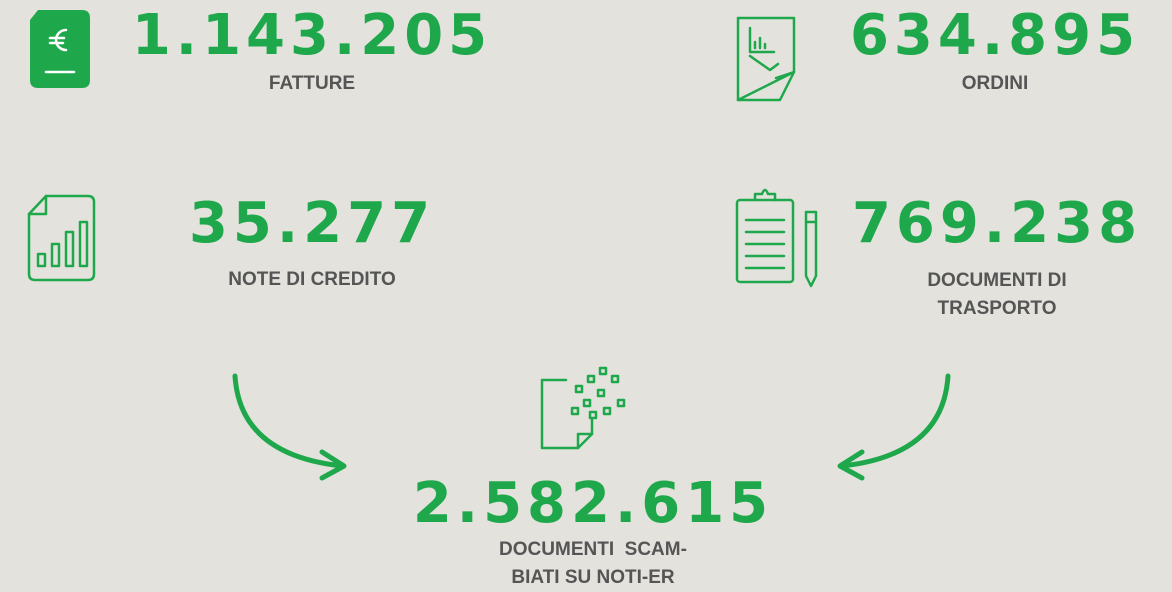 The height and width of the screenshot is (592, 1172). I want to click on right-arrow-head, so click(851, 465).